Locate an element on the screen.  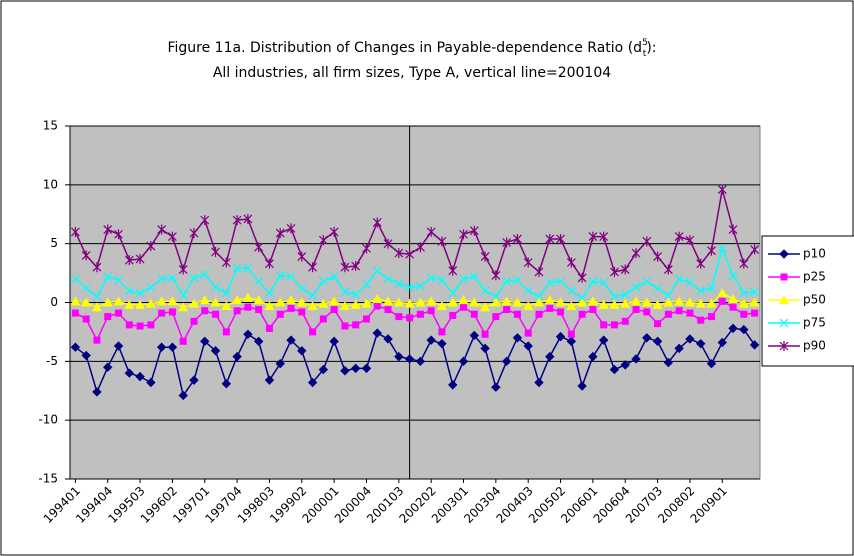
title-part: ): is located at coordinates (651, 48).